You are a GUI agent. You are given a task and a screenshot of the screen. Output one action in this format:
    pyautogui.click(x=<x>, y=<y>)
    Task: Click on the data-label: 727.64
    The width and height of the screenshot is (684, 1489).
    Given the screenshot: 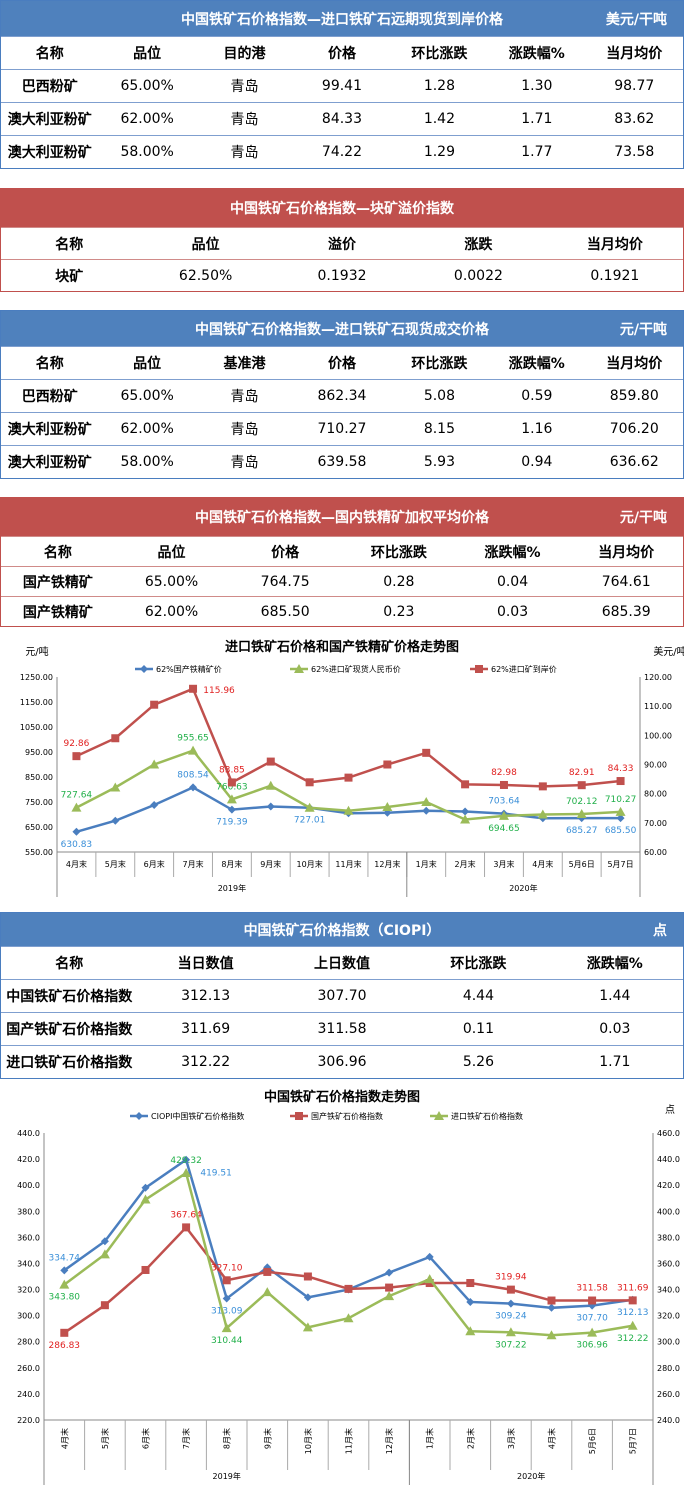 What is the action you would take?
    pyautogui.click(x=77, y=796)
    